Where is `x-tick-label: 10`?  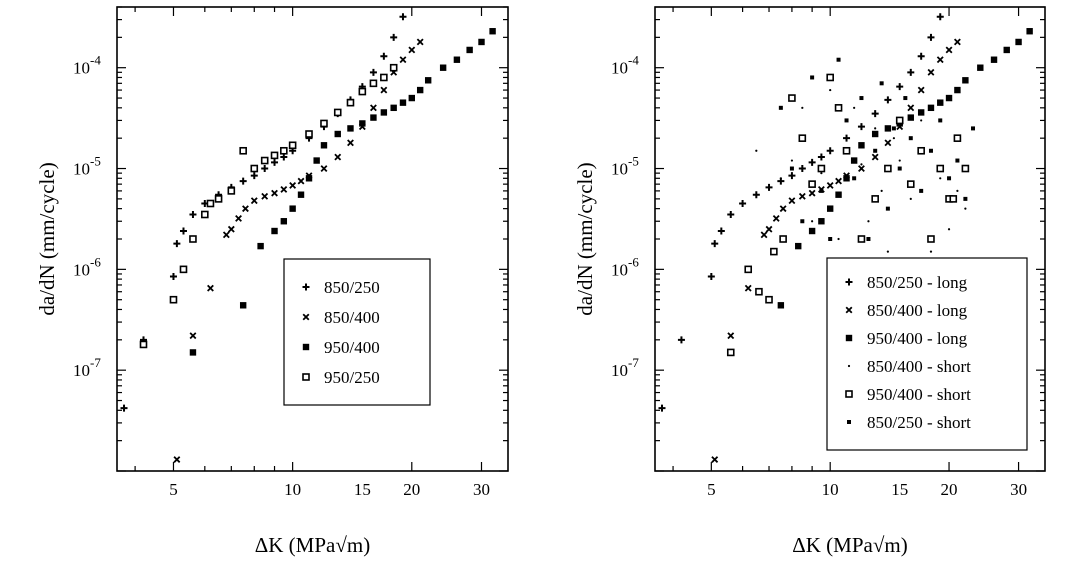
x-tick-label: 10 is located at coordinates (830, 489).